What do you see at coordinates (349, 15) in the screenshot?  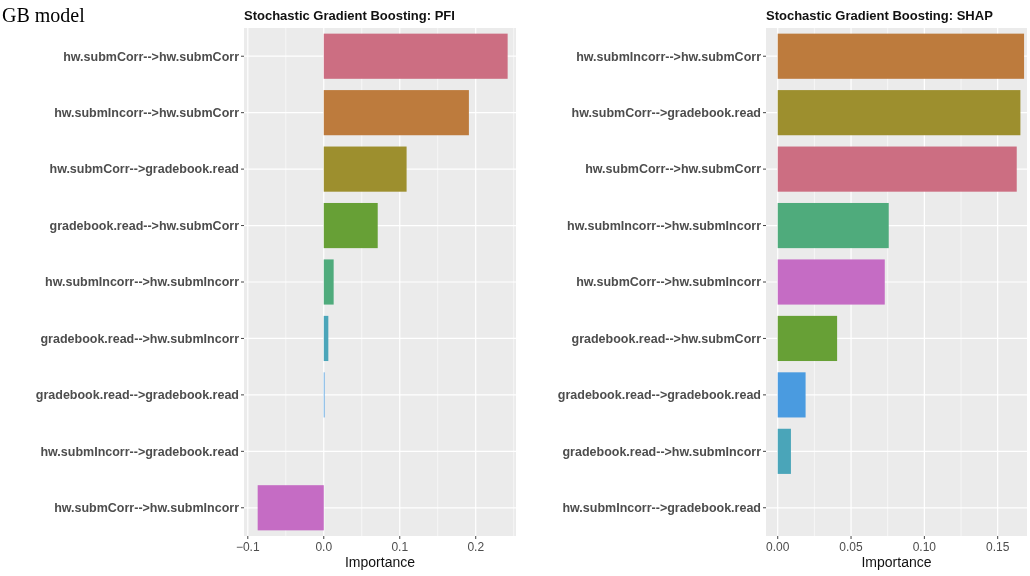 I see `chart-title: Stochastic Gradient Boosting: PFI` at bounding box center [349, 15].